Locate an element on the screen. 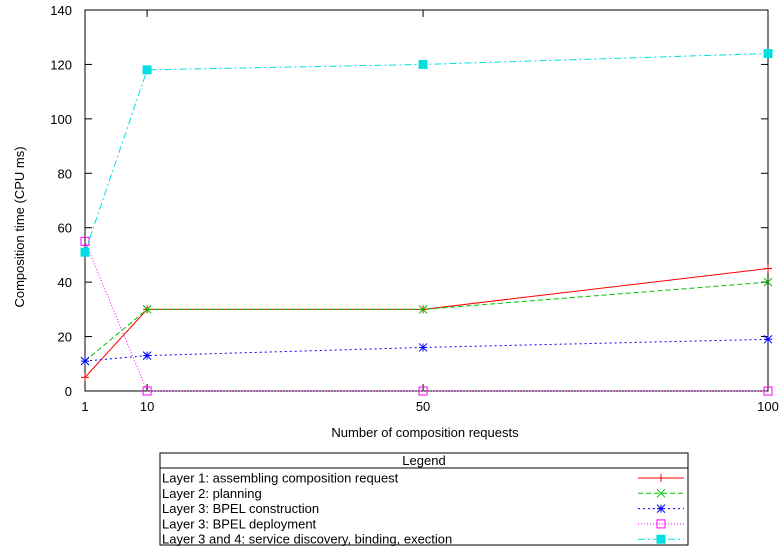 This screenshot has height=548, width=784. legend-item-label: Layer 1: assembling composition request is located at coordinates (280, 478).